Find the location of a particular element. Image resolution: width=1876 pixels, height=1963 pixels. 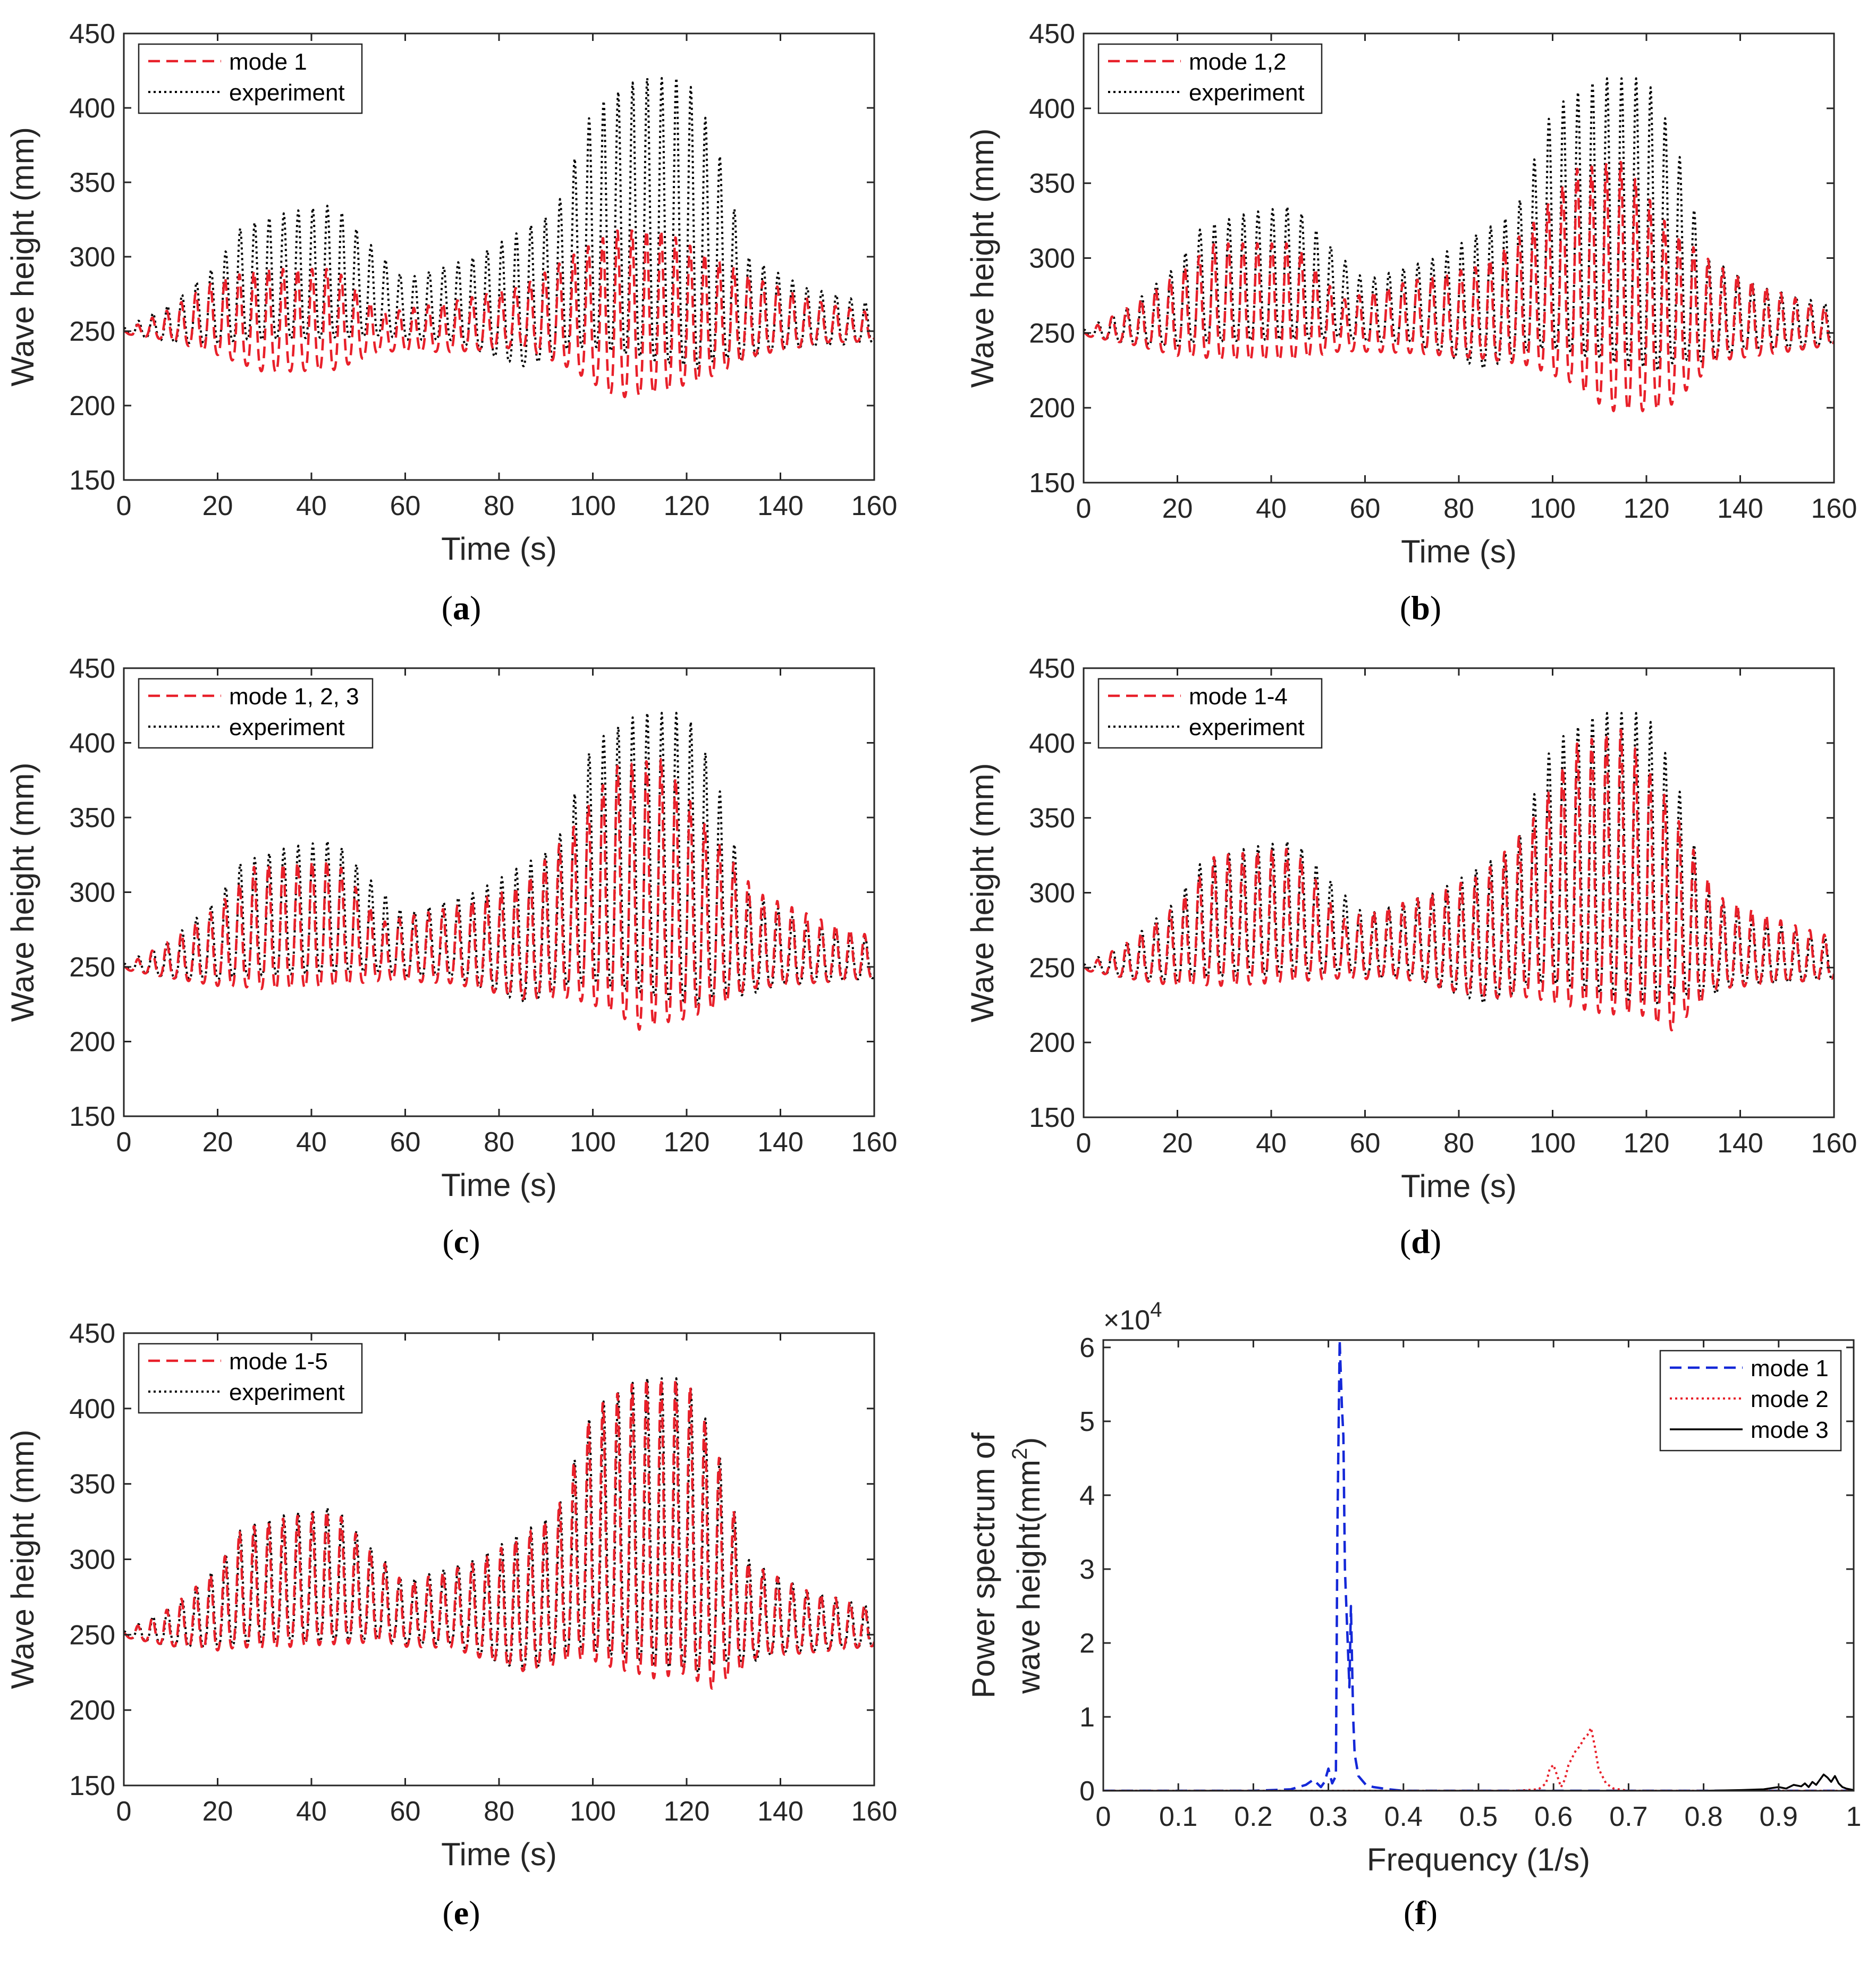

x-tick-label: 0.5 is located at coordinates (1479, 1816).